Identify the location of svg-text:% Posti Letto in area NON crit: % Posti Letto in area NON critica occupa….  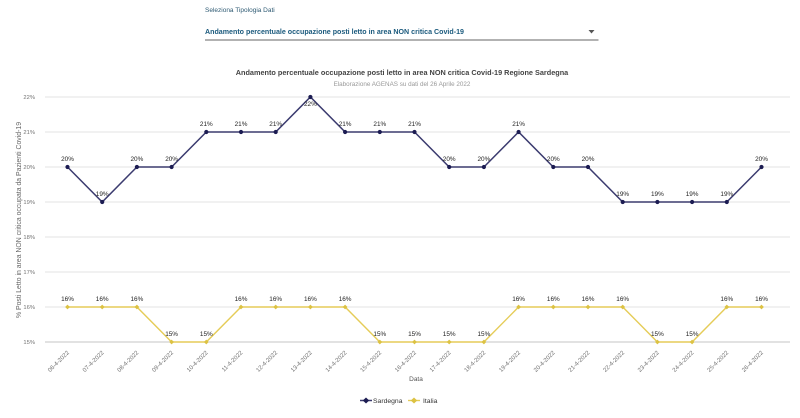
(19, 220).